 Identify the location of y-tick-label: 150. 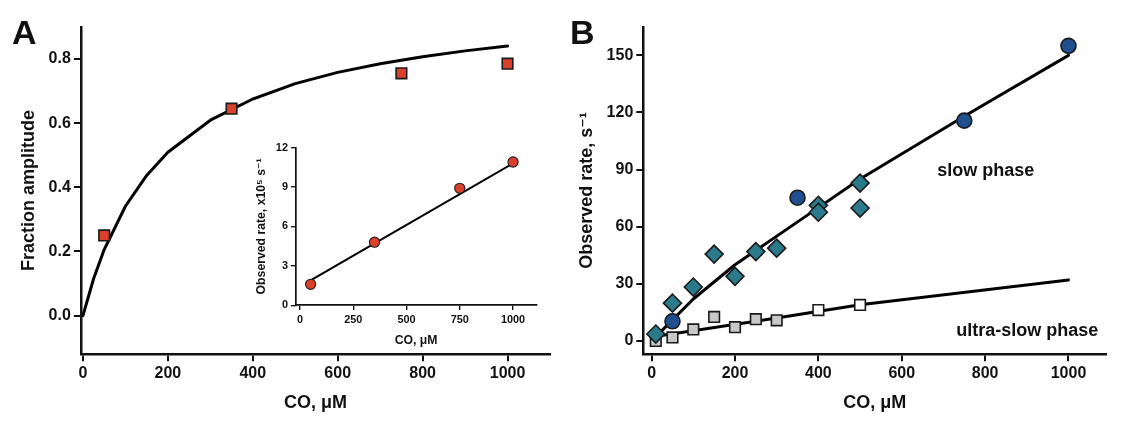
(620, 54).